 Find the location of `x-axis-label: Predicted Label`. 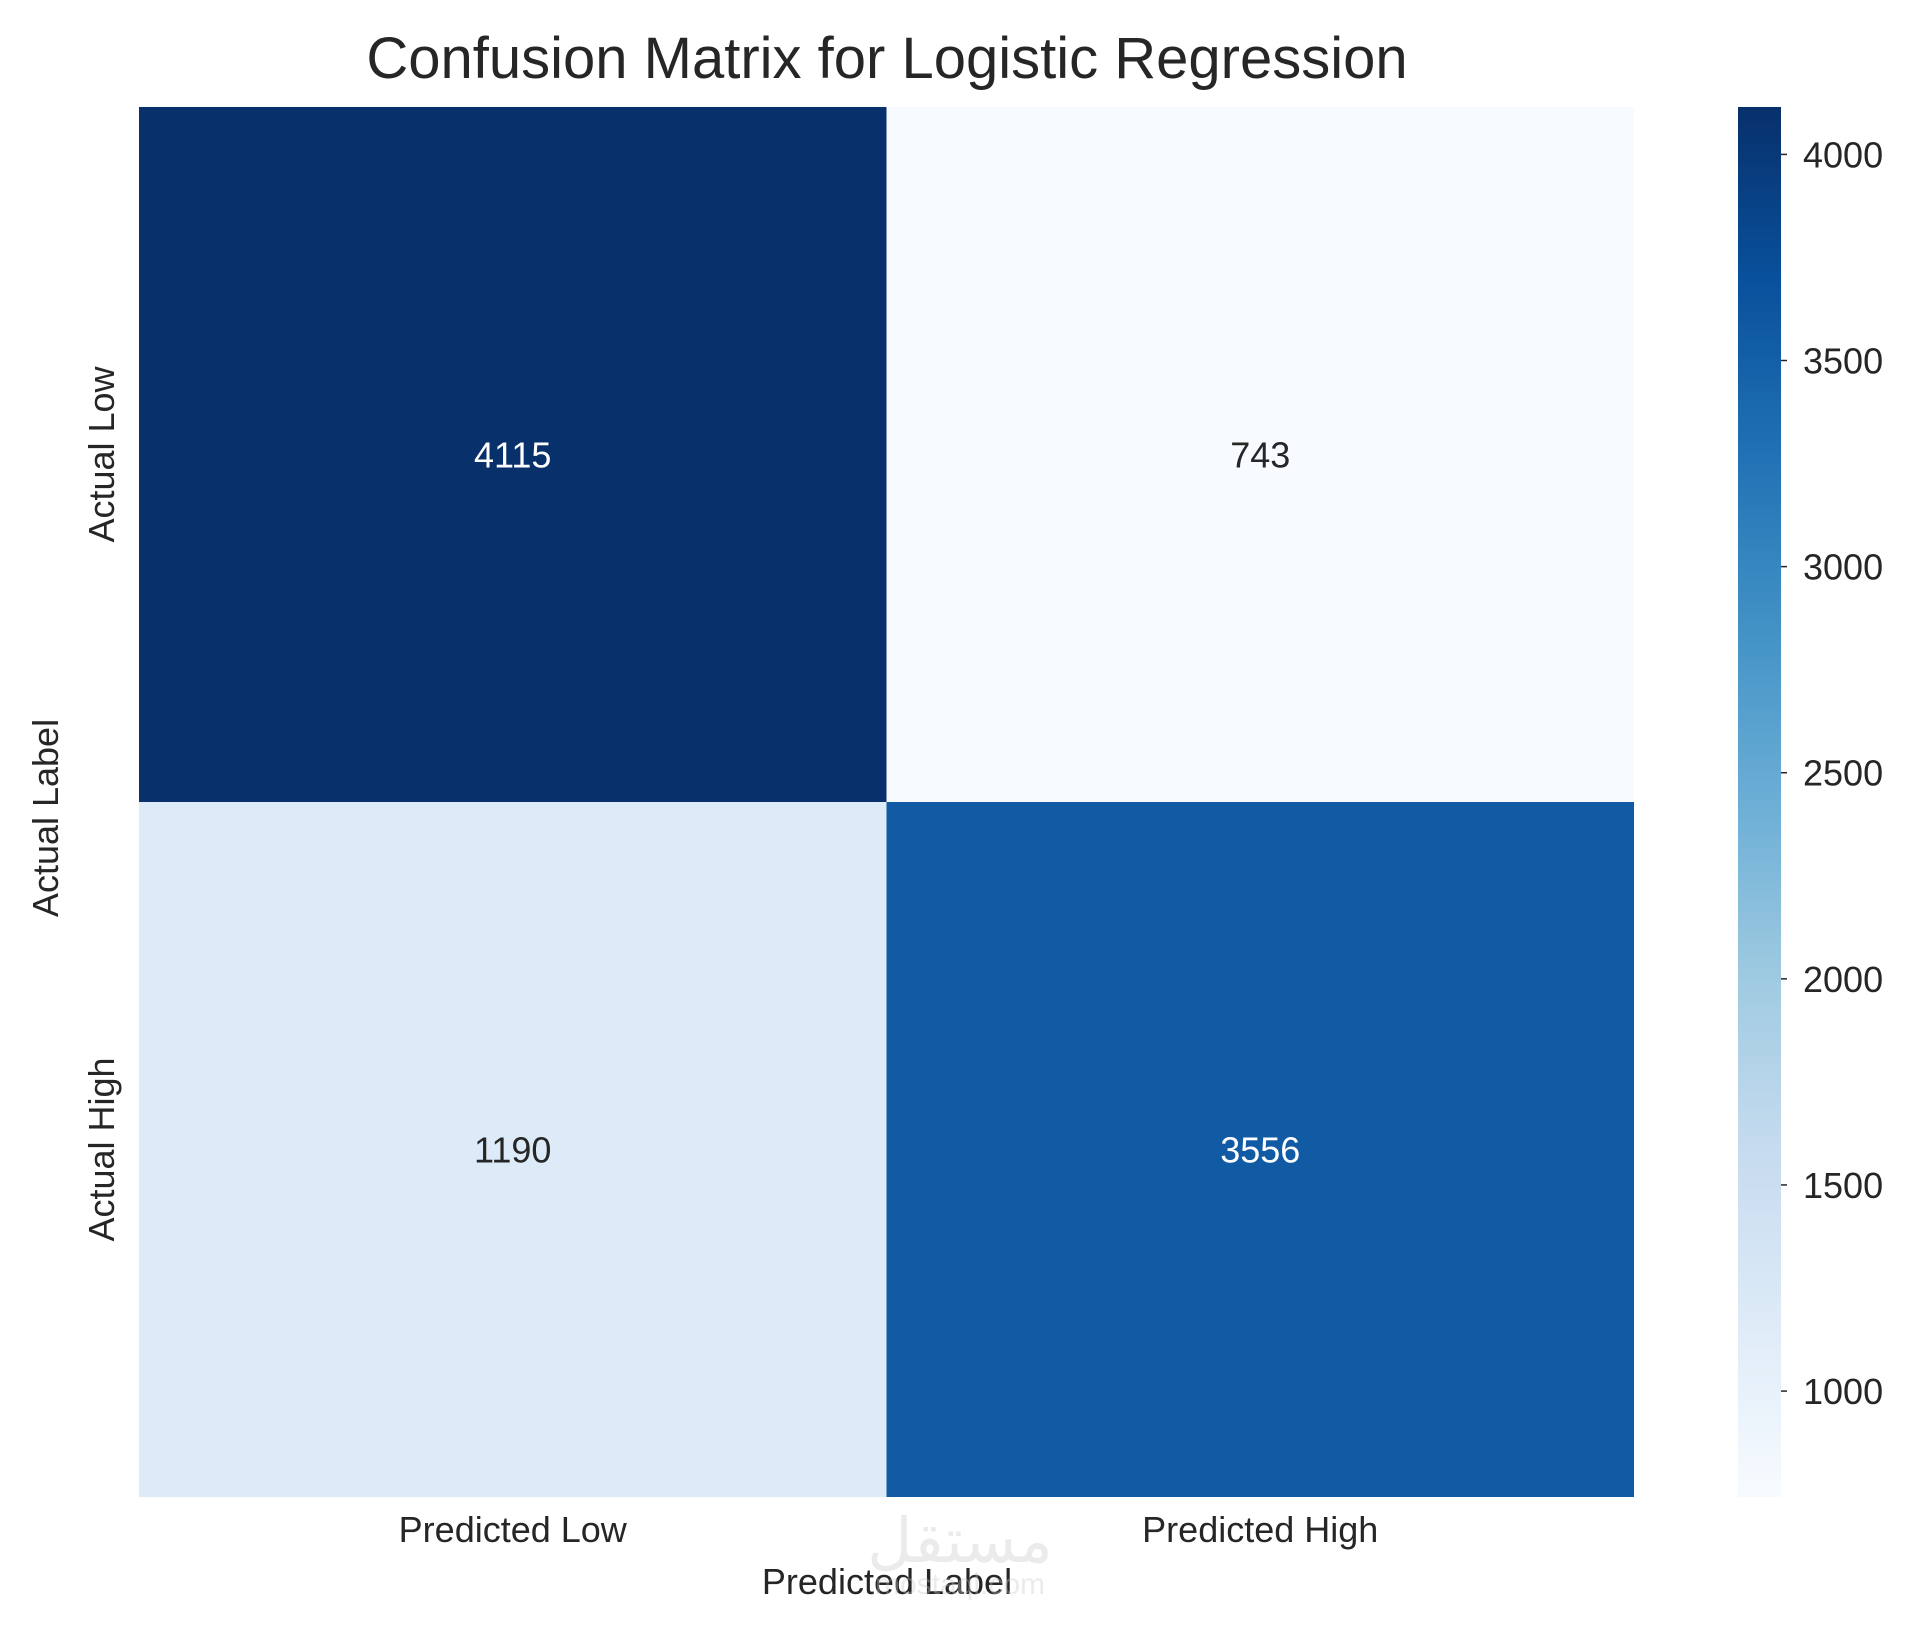

x-axis-label: Predicted Label is located at coordinates (887, 1581).